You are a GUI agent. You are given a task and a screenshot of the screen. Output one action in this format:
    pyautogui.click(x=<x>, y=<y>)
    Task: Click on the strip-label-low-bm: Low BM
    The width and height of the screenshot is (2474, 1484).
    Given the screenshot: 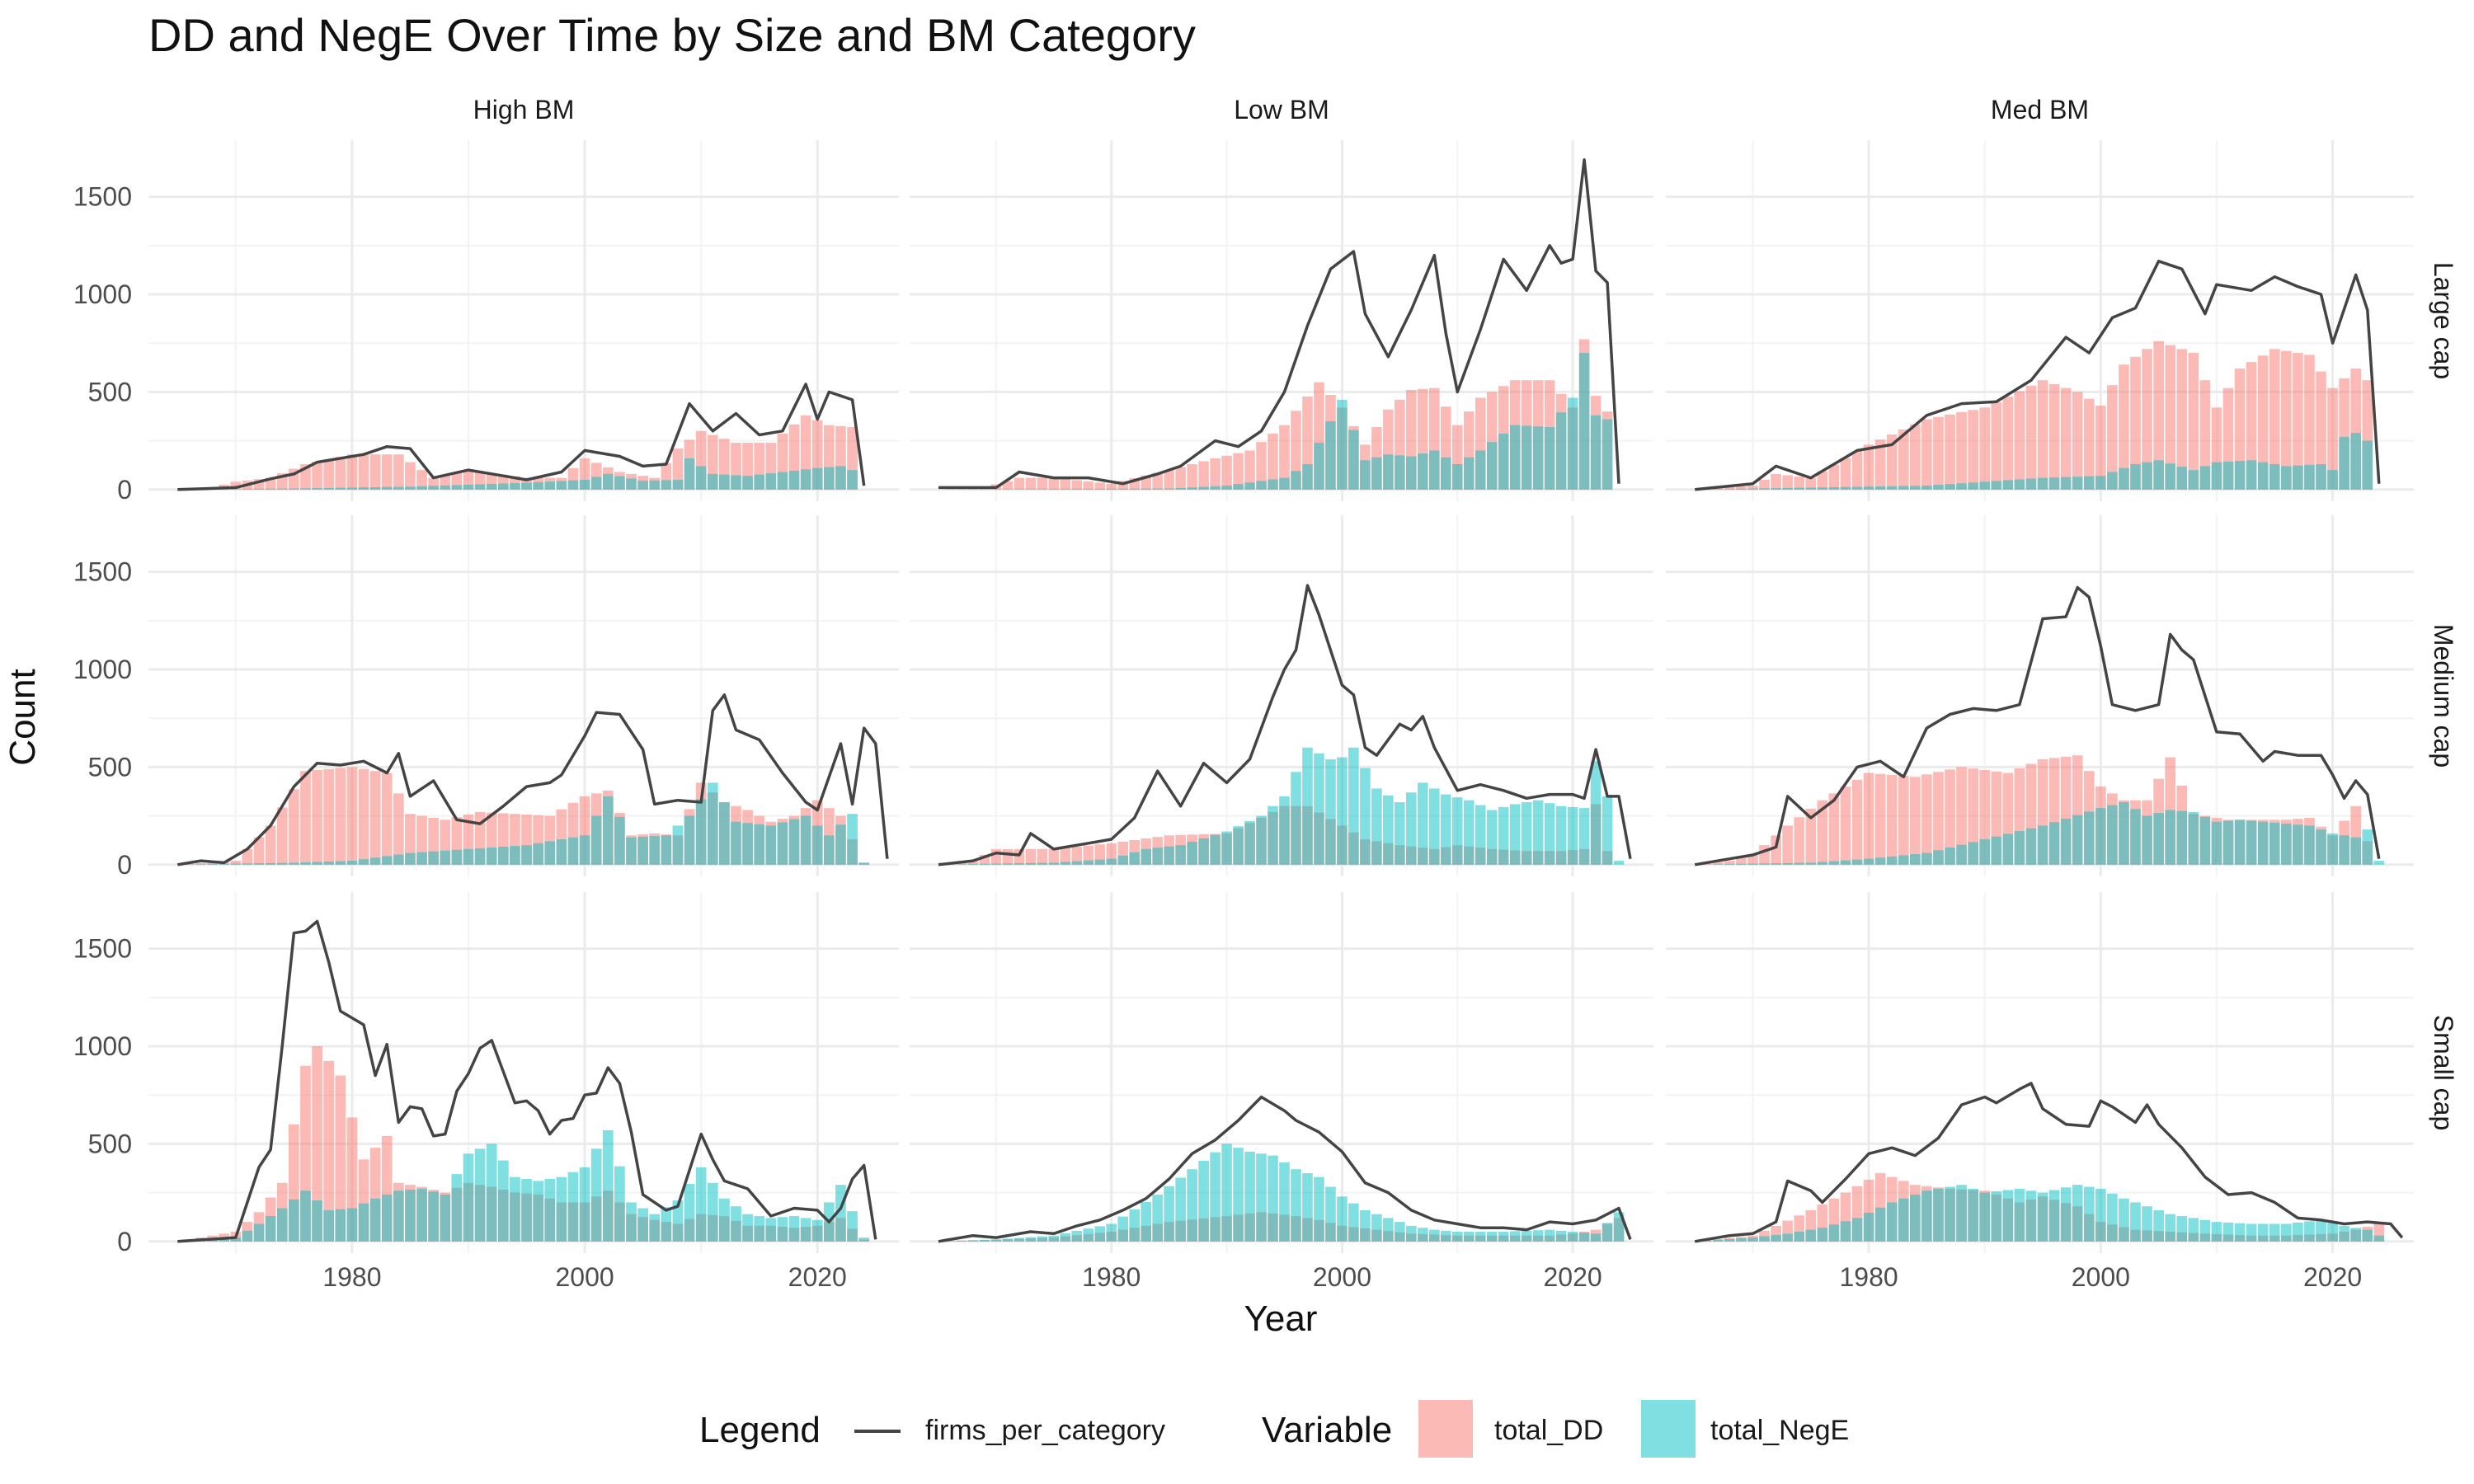 What is the action you would take?
    pyautogui.click(x=1281, y=109)
    